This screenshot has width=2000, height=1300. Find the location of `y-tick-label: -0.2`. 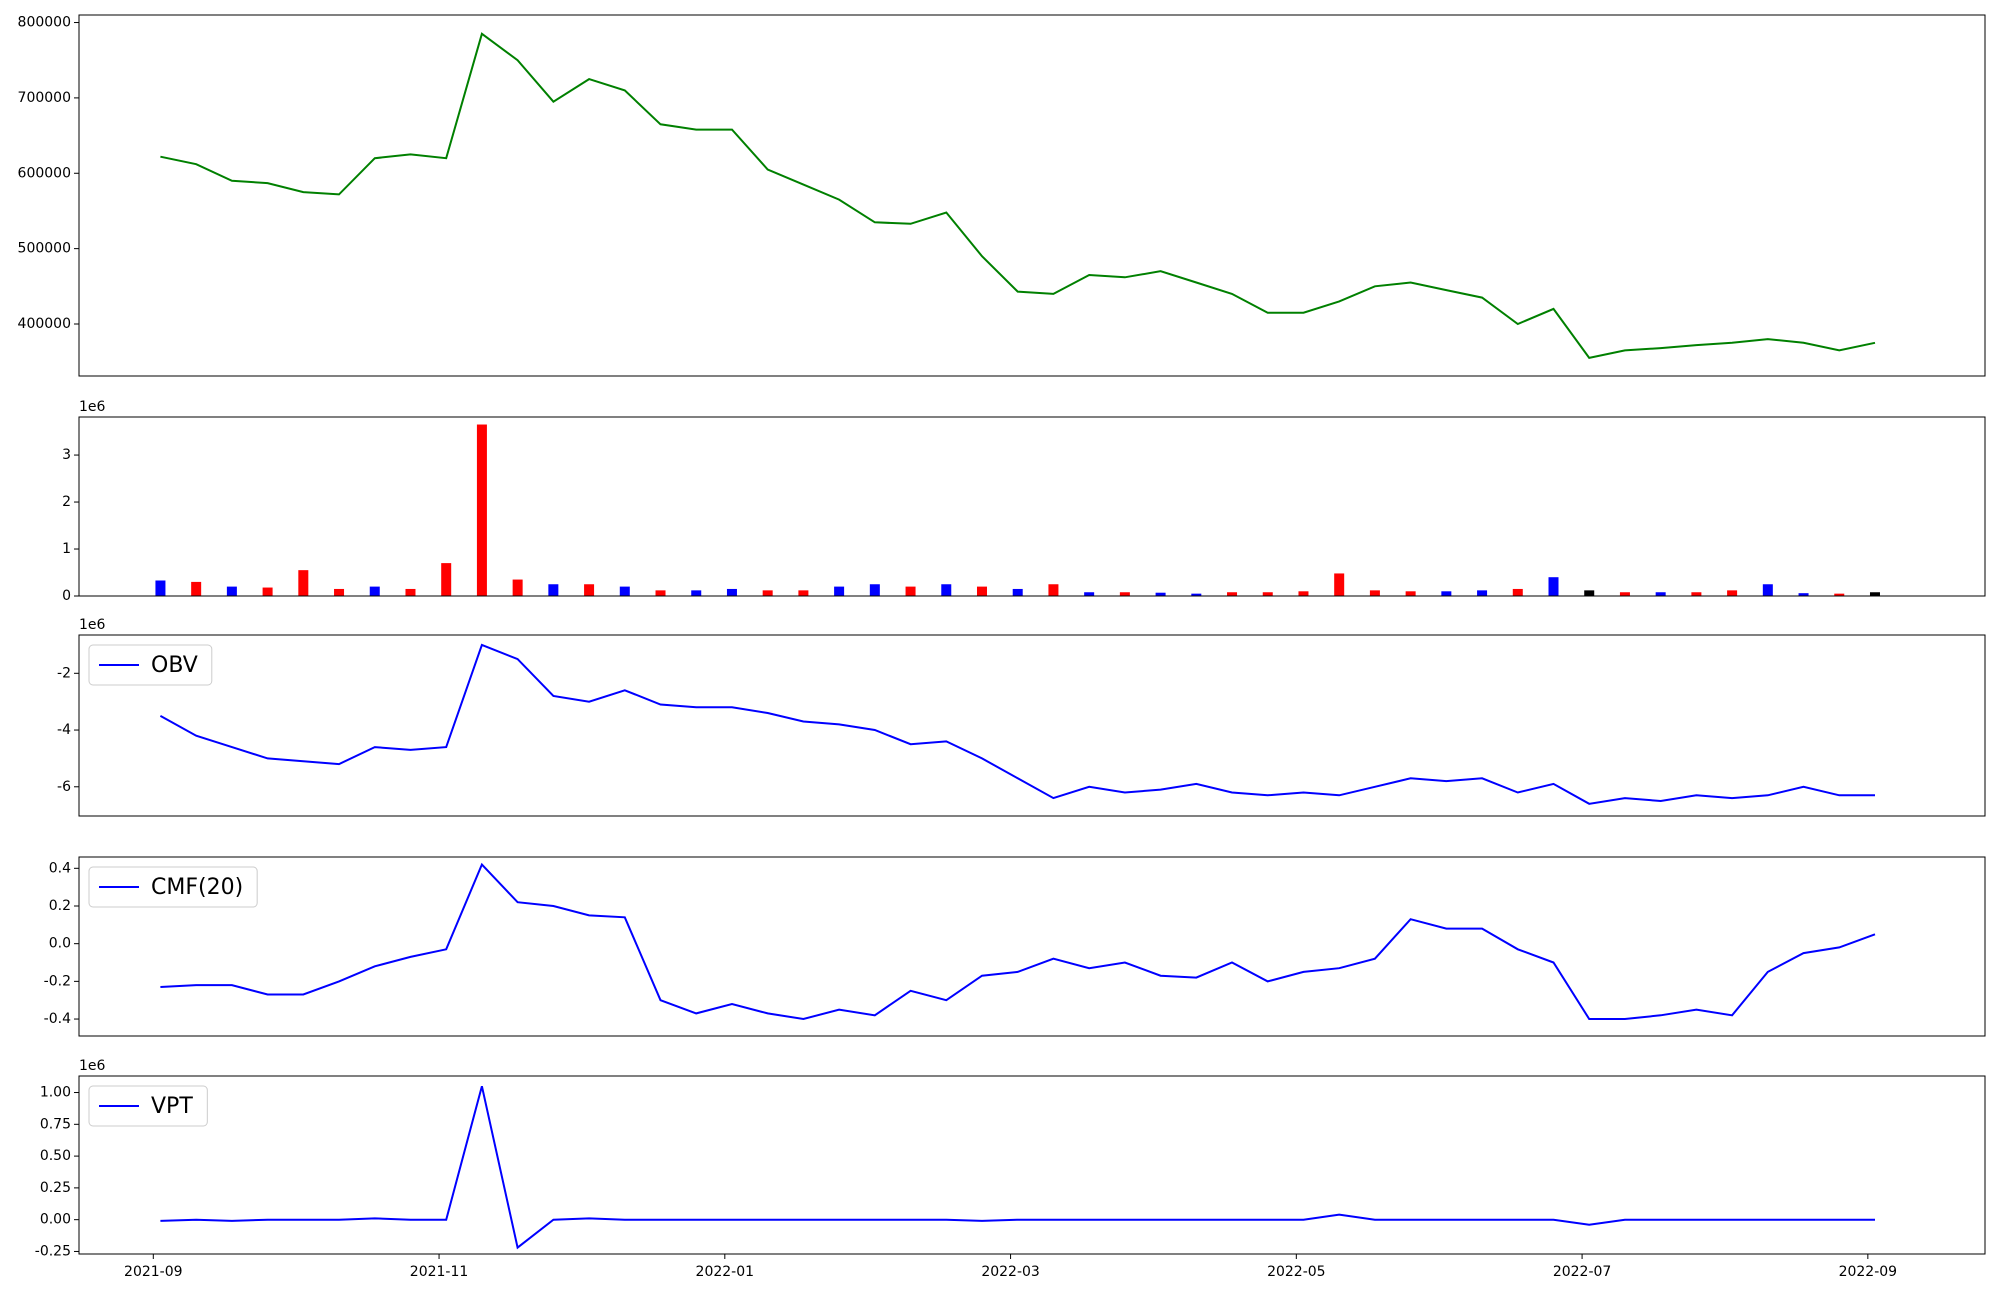

y-tick-label: -0.2 is located at coordinates (57, 981).